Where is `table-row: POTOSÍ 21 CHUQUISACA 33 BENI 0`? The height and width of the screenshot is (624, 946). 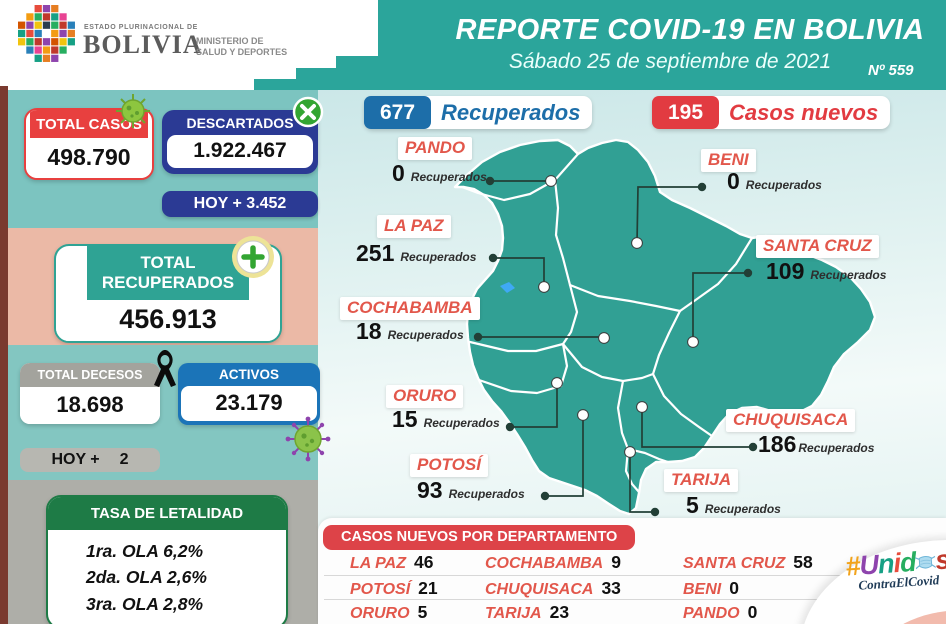 table-row: POTOSÍ 21 CHUQUISACA 33 BENI 0 is located at coordinates (544, 587).